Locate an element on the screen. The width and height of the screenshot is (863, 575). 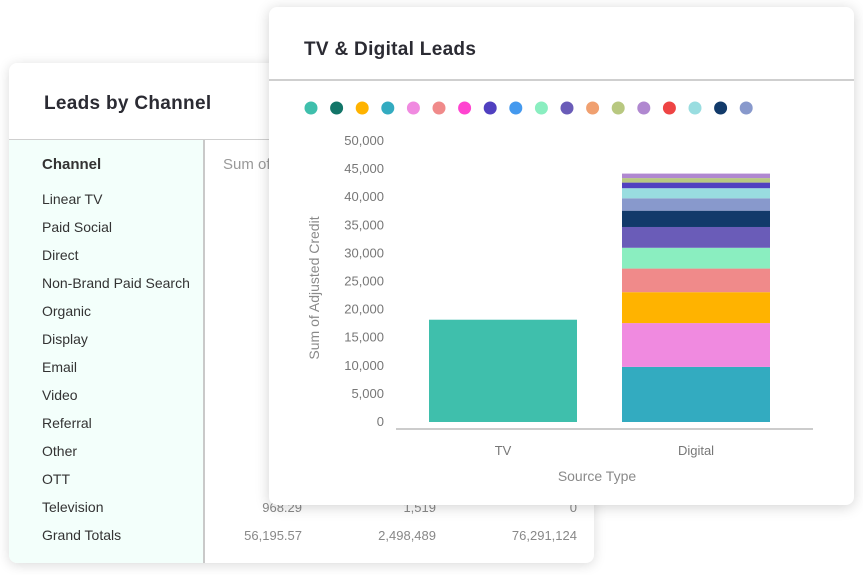
y-tick-label: 50,000 is located at coordinates (364, 140).